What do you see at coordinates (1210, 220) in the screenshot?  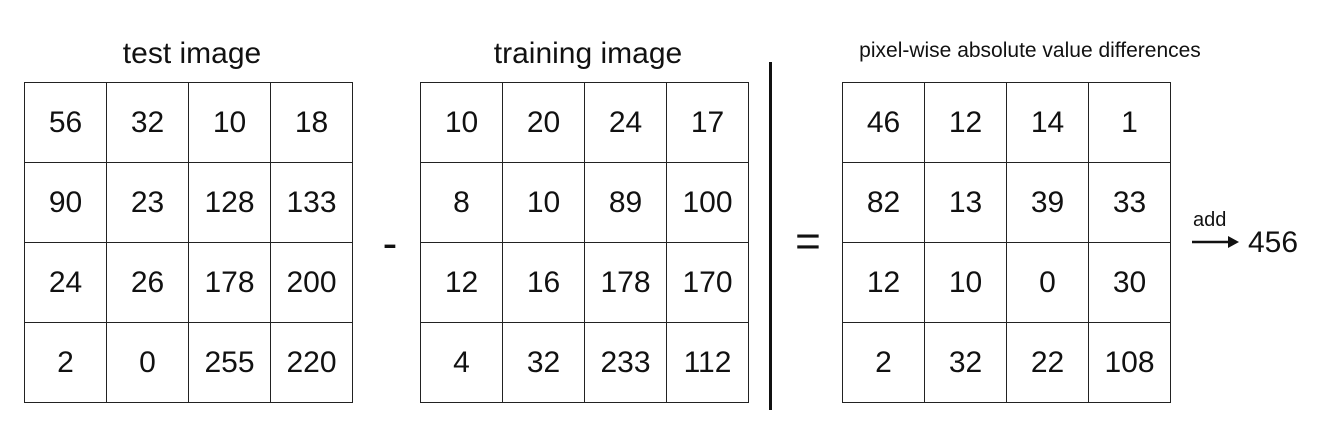 I see `add-label: add` at bounding box center [1210, 220].